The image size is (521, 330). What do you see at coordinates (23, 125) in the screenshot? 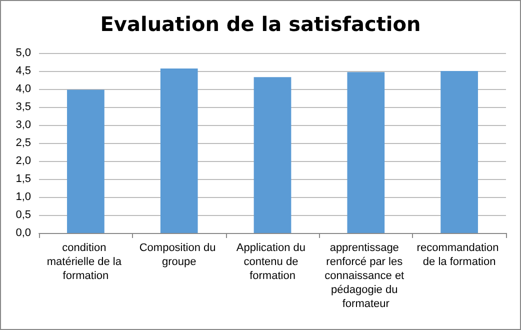
I see `y-tick-label: 3,0` at bounding box center [23, 125].